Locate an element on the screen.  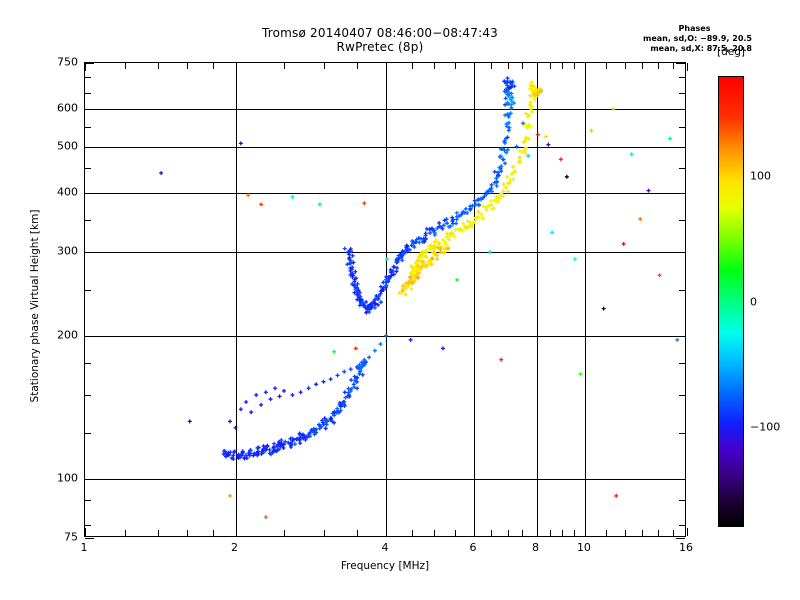
x-tick-label: 10 is located at coordinates (583, 547).